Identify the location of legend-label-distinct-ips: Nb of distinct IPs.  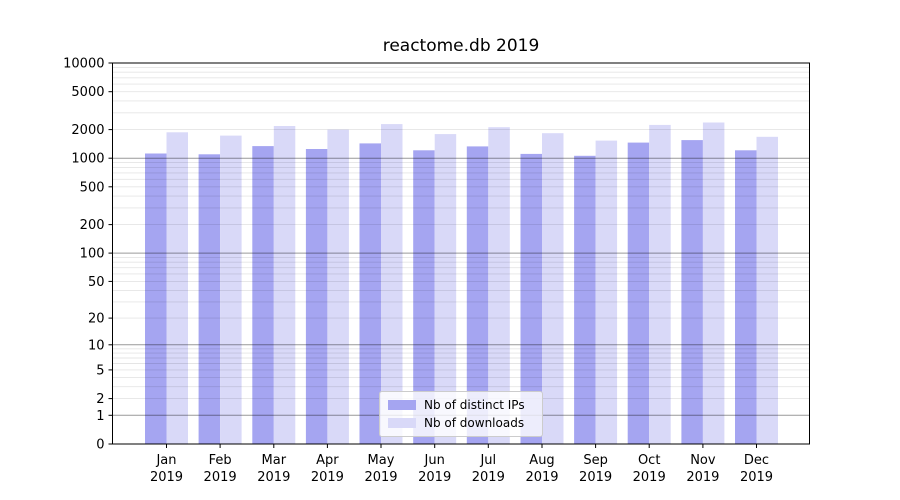
(474, 405).